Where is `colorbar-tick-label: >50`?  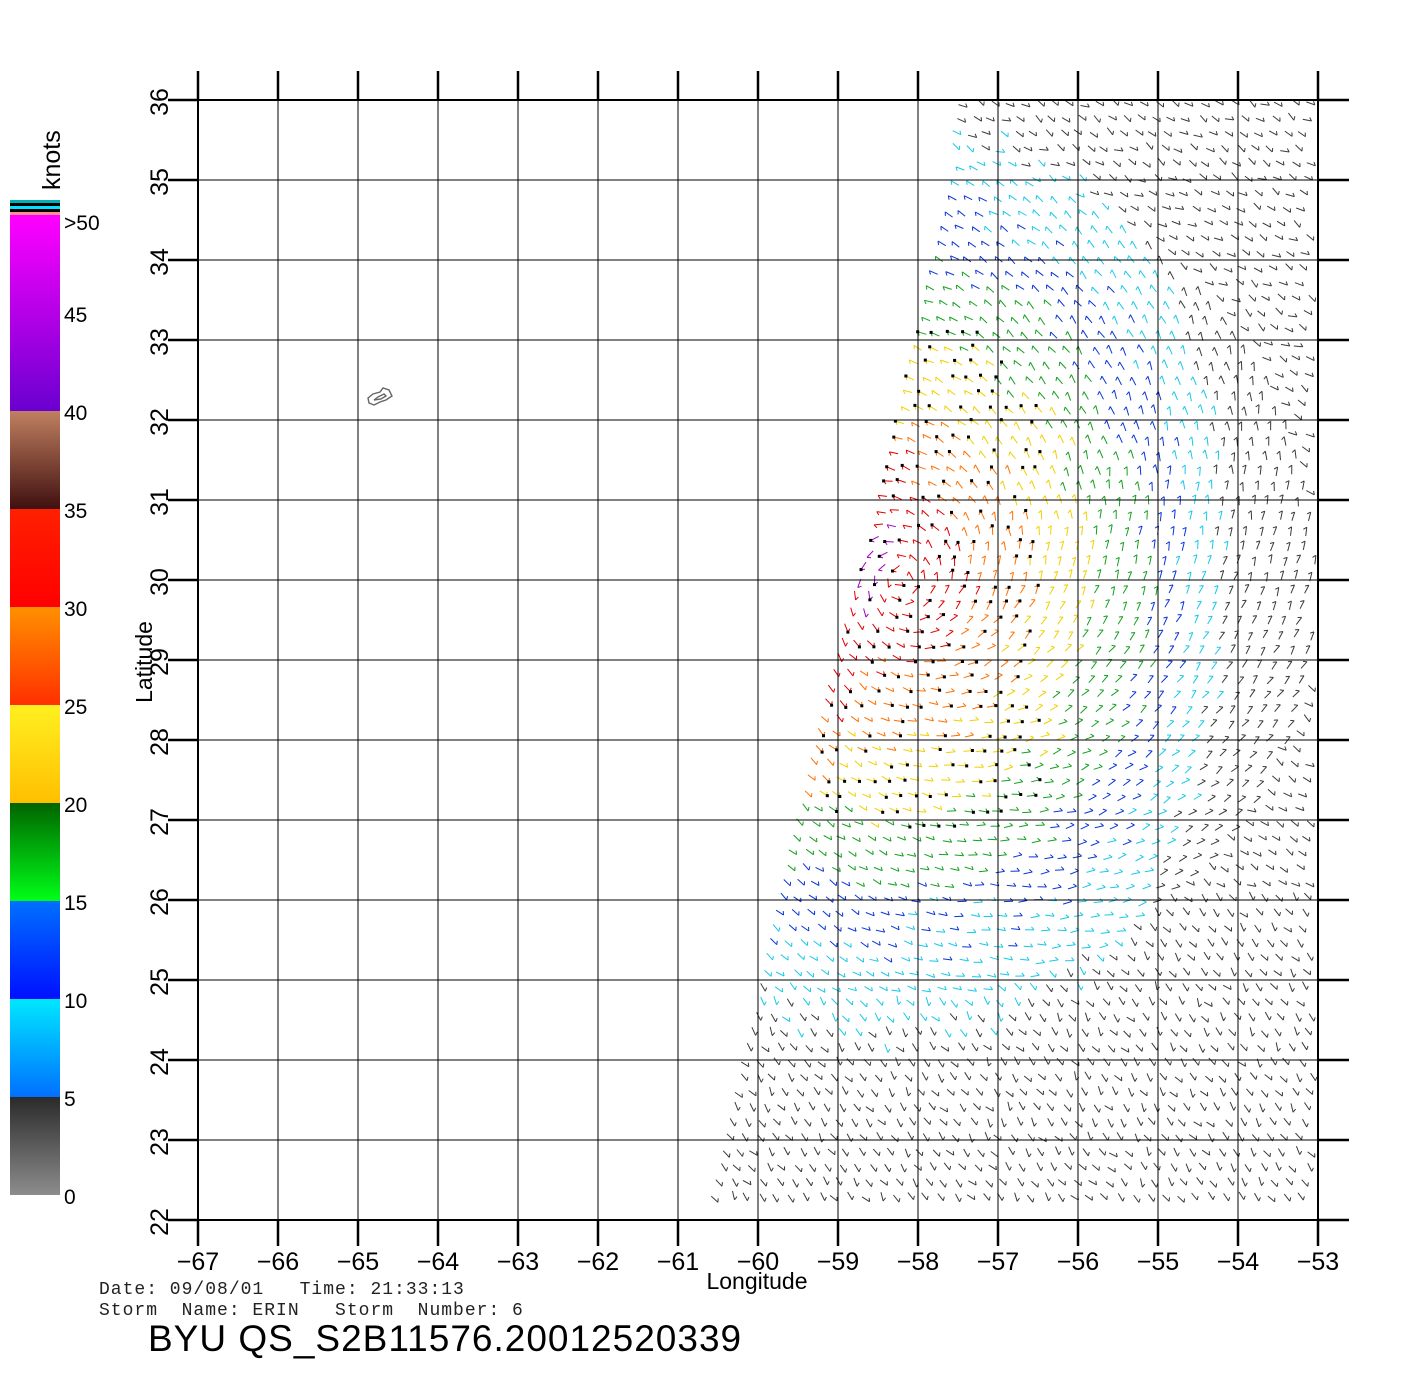 colorbar-tick-label: >50 is located at coordinates (82, 223).